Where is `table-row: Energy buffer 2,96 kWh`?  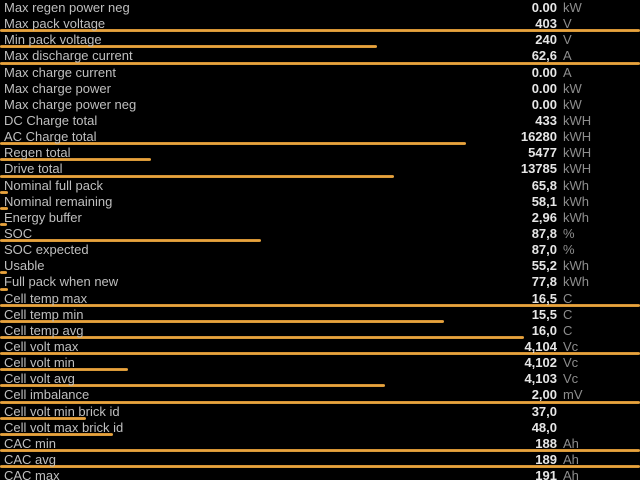
table-row: Energy buffer 2,96 kWh is located at coordinates (320, 218).